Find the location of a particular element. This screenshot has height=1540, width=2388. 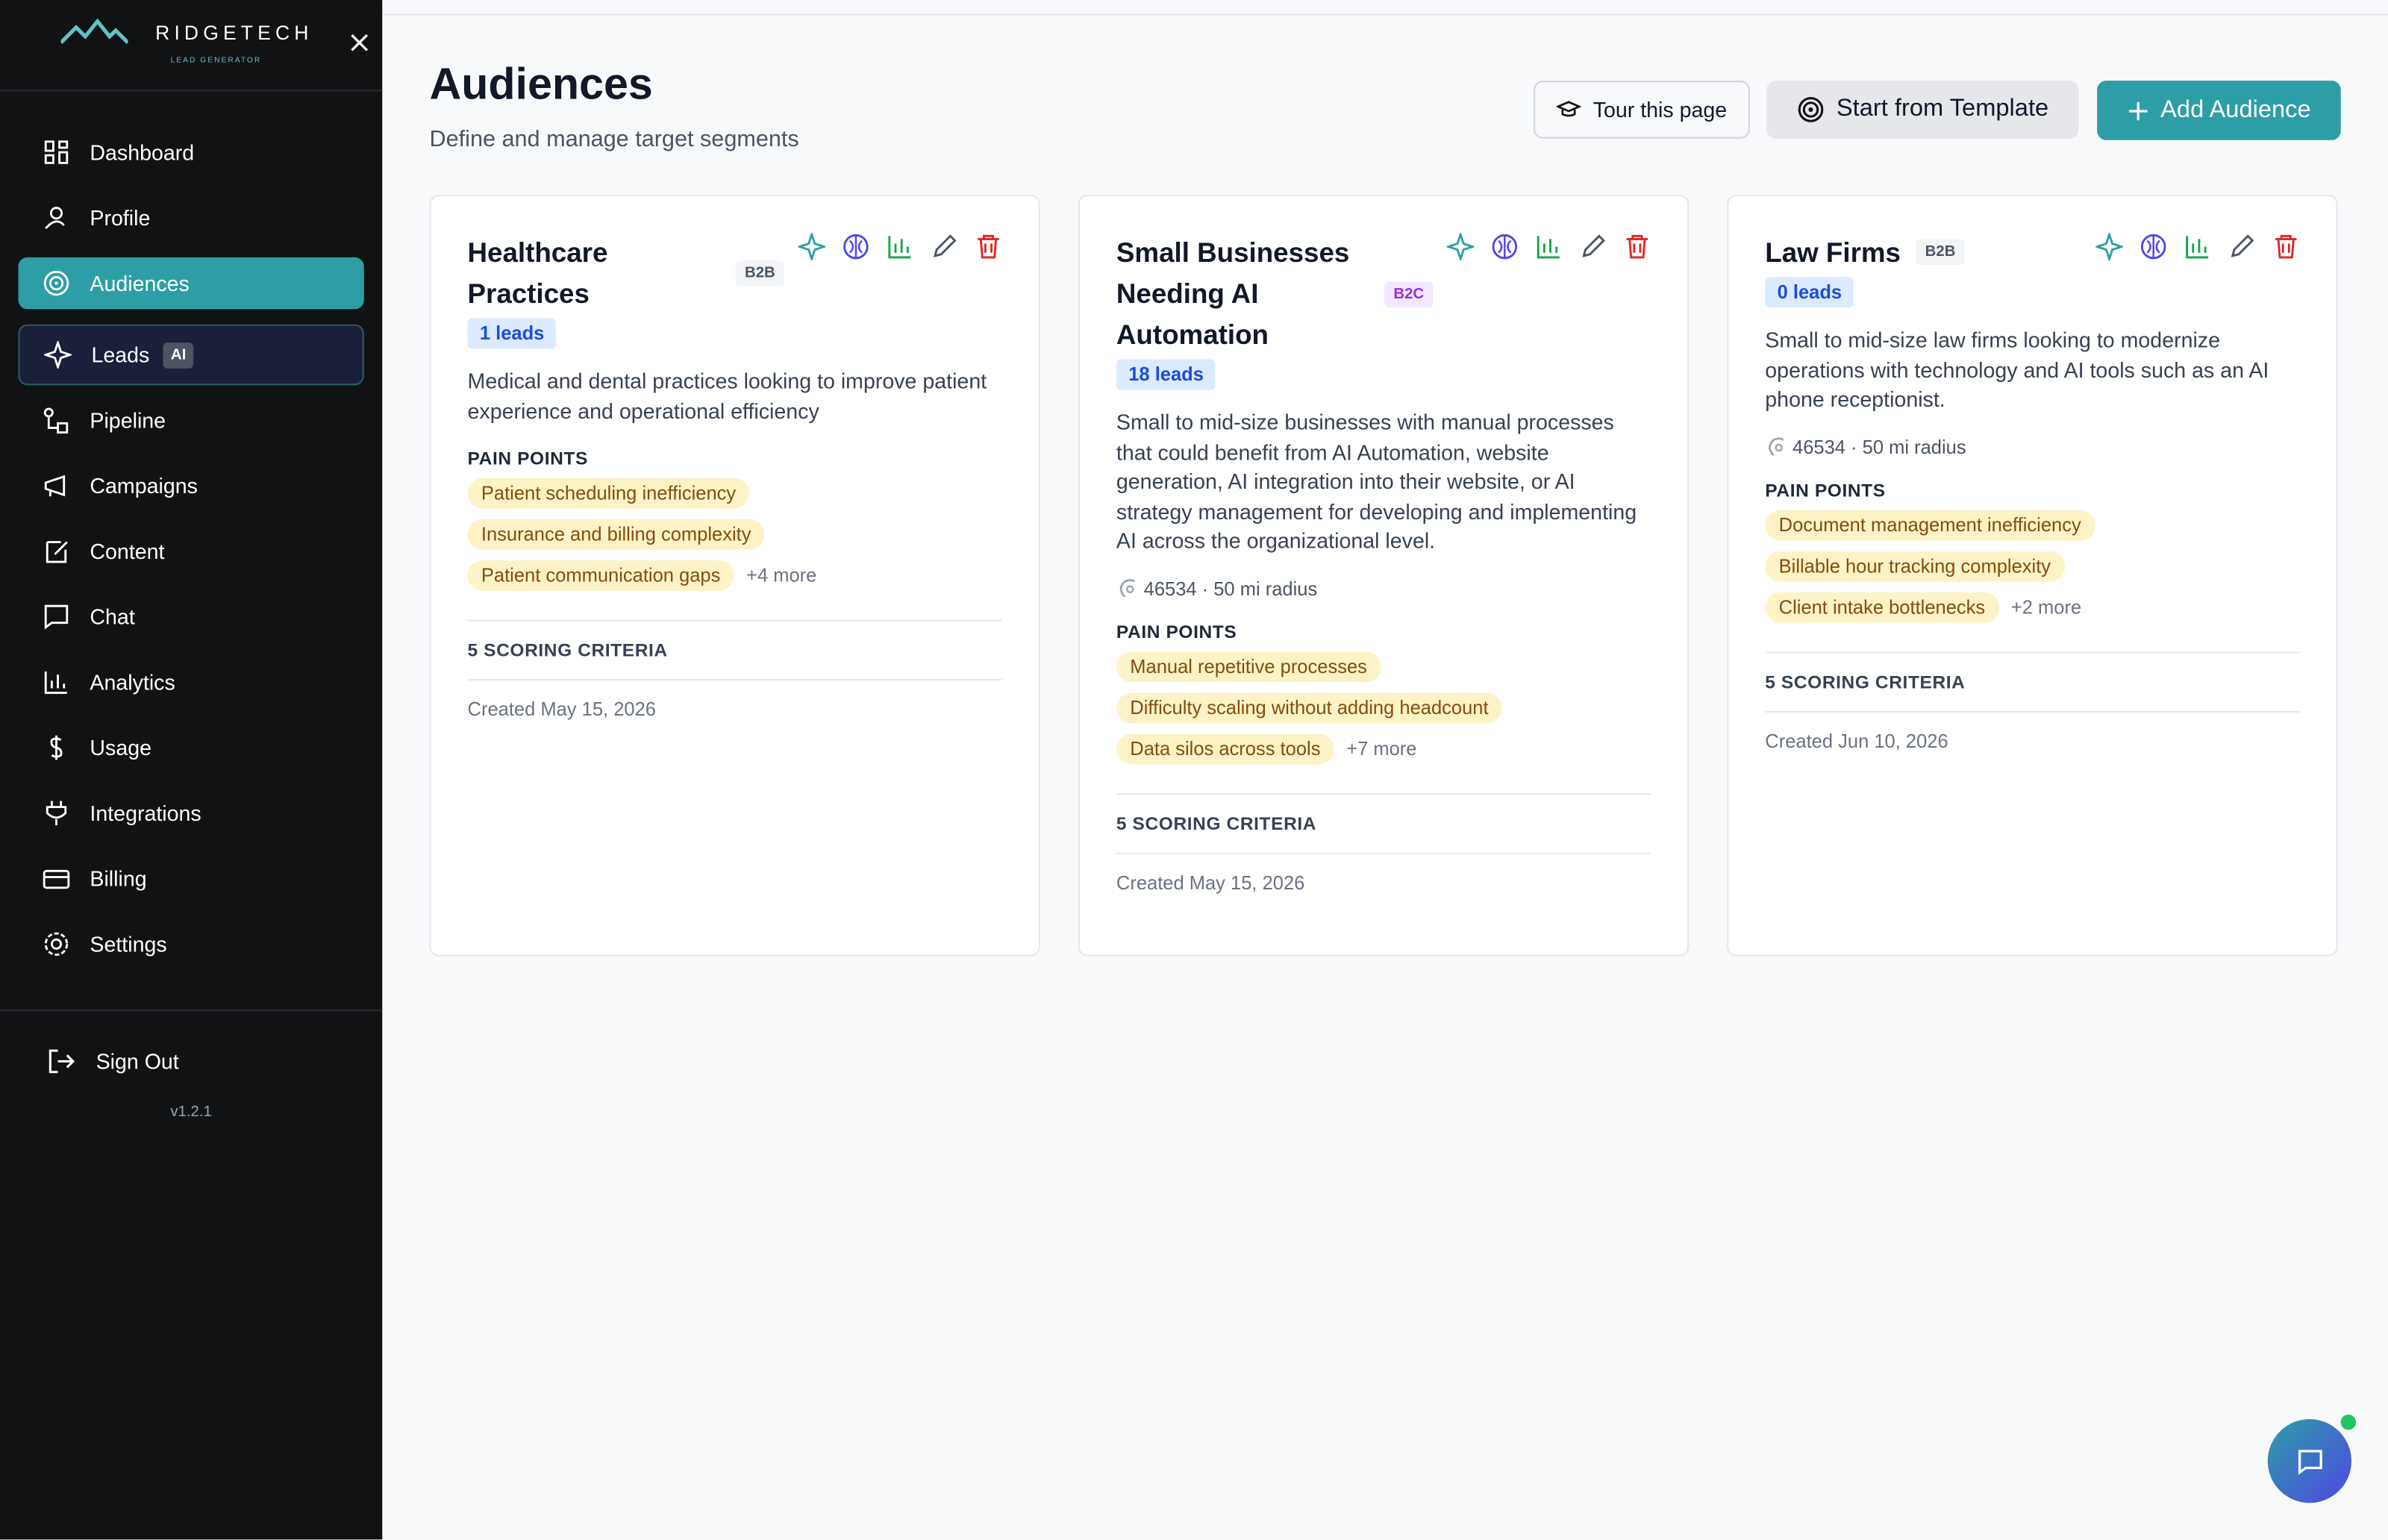

nav-item: Profile is located at coordinates (190, 217).